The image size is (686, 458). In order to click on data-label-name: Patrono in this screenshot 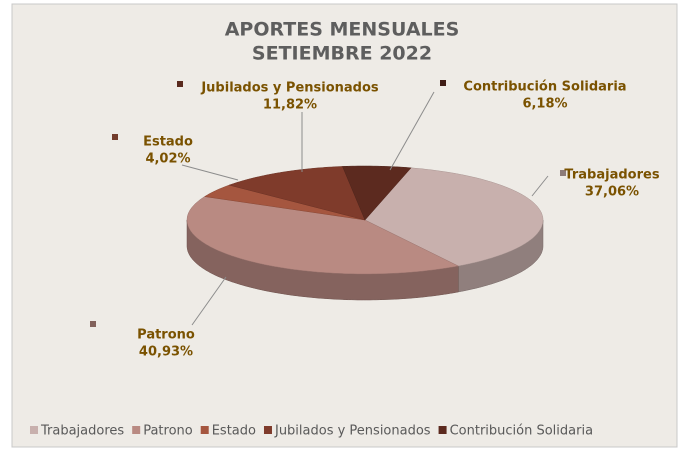, I will do `click(166, 335)`.